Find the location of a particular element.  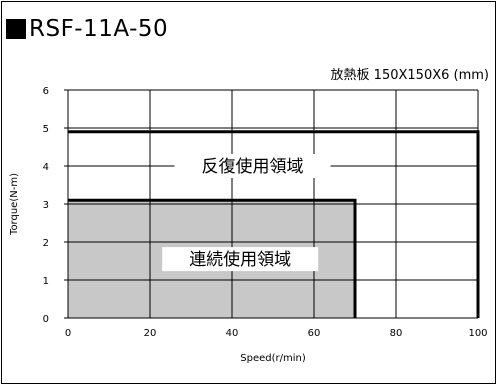

x-tick-label: 40 is located at coordinates (232, 333).